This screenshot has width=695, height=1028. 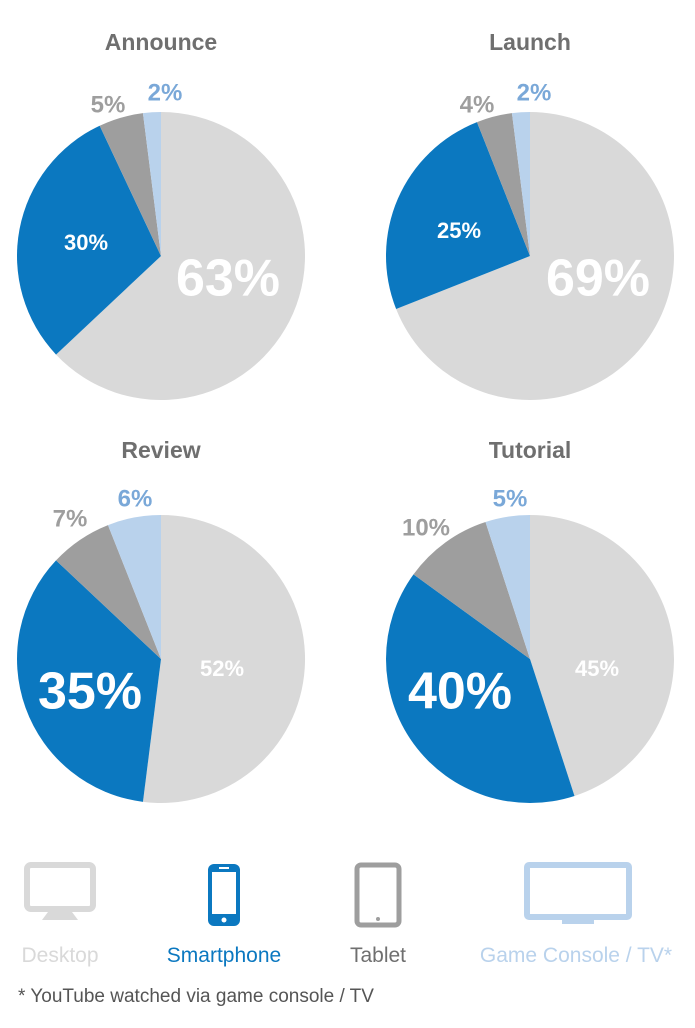 What do you see at coordinates (90, 692) in the screenshot?
I see `data-label-smartphone: 35%` at bounding box center [90, 692].